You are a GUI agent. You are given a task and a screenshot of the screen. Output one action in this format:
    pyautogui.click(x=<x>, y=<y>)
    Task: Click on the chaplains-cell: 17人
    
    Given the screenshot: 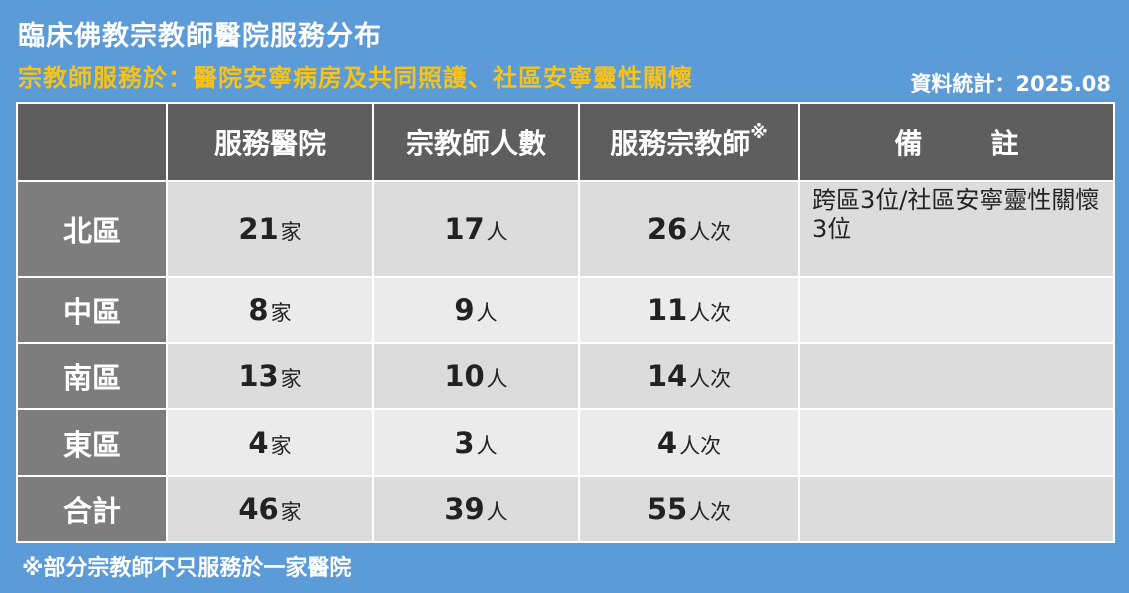 What is the action you would take?
    pyautogui.click(x=476, y=229)
    